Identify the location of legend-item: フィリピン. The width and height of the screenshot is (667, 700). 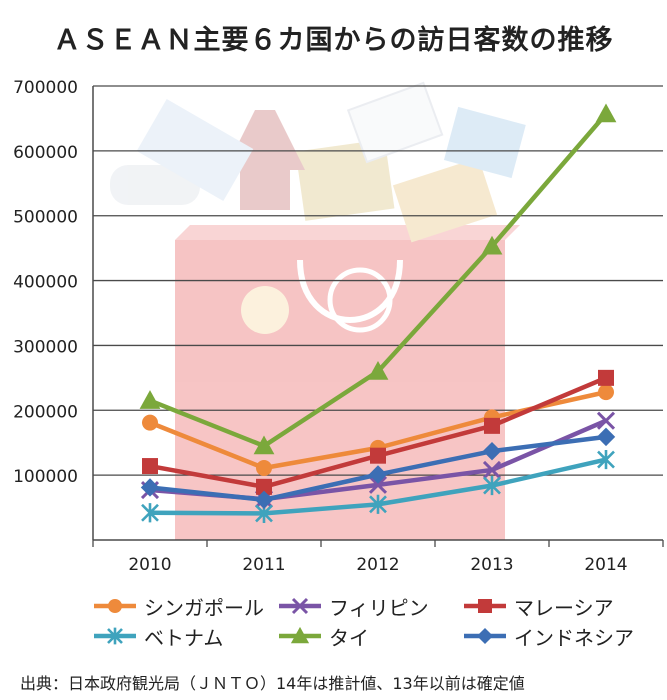
(353, 606).